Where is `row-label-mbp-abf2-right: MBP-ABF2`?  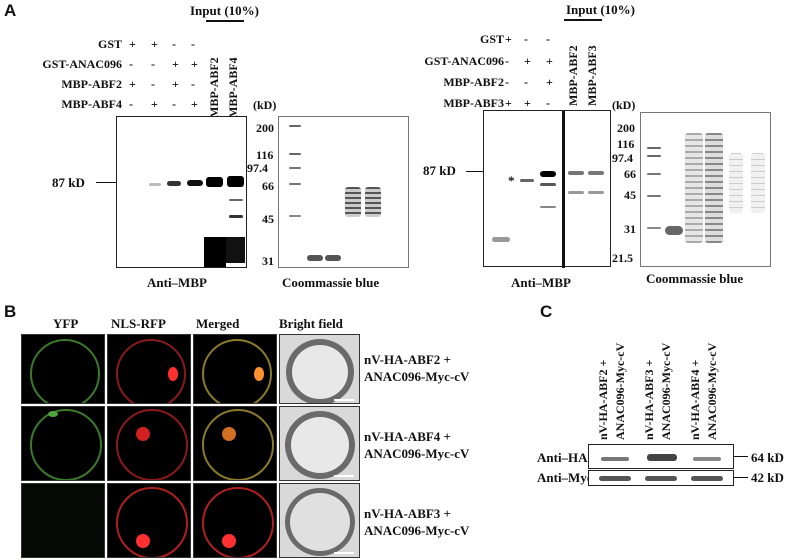 row-label-mbp-abf2-right: MBP-ABF2 is located at coordinates (473, 82).